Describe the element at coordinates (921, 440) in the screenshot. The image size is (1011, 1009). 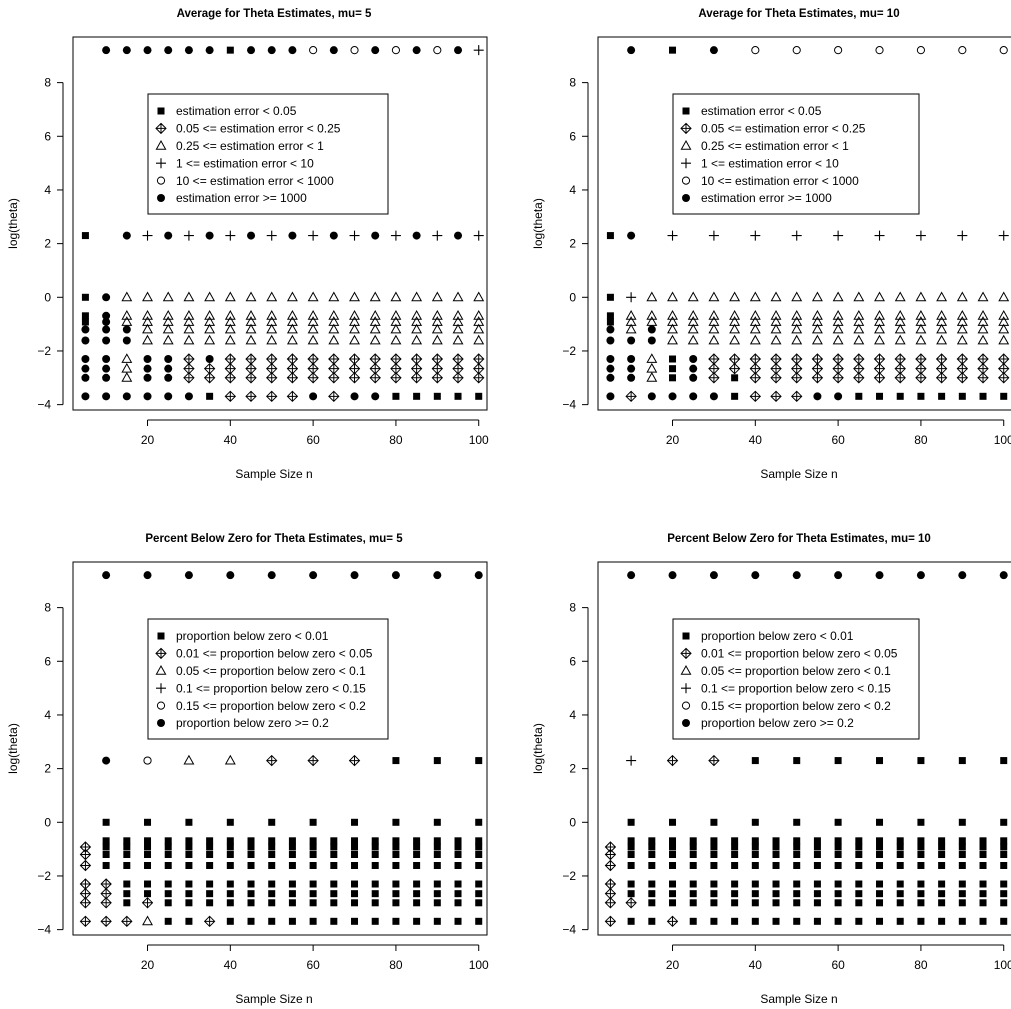
I see `x-tick-label: 80` at that location.